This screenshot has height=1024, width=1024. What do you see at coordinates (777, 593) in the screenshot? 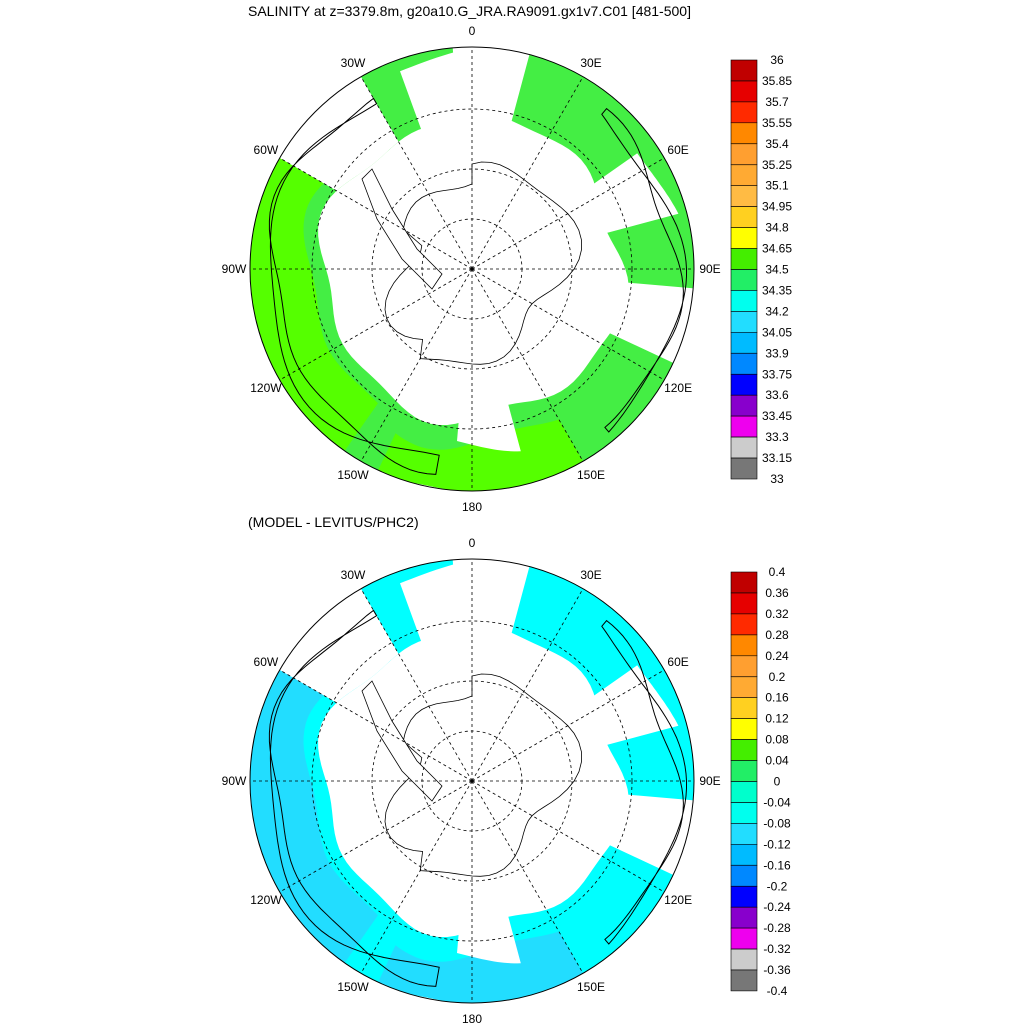
I see `colorbar-label: 0.36` at bounding box center [777, 593].